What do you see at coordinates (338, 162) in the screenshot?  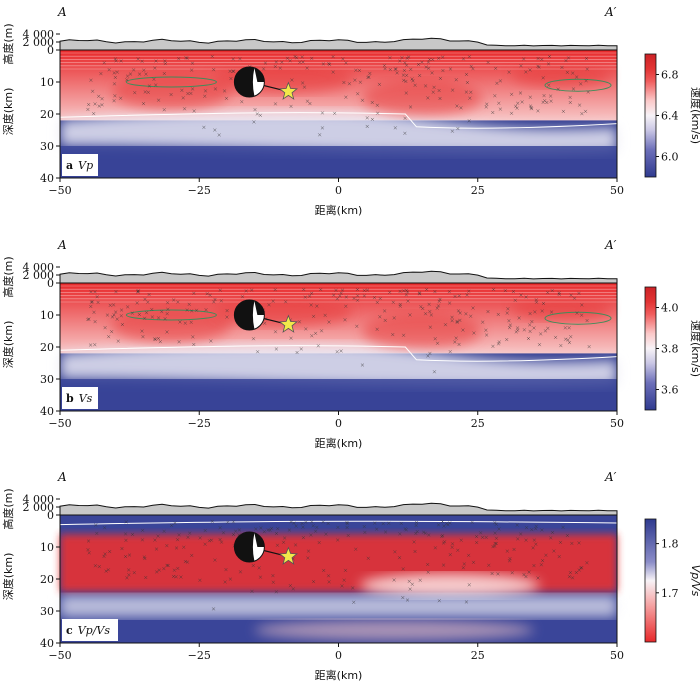 I see `lower-crust` at bounding box center [338, 162].